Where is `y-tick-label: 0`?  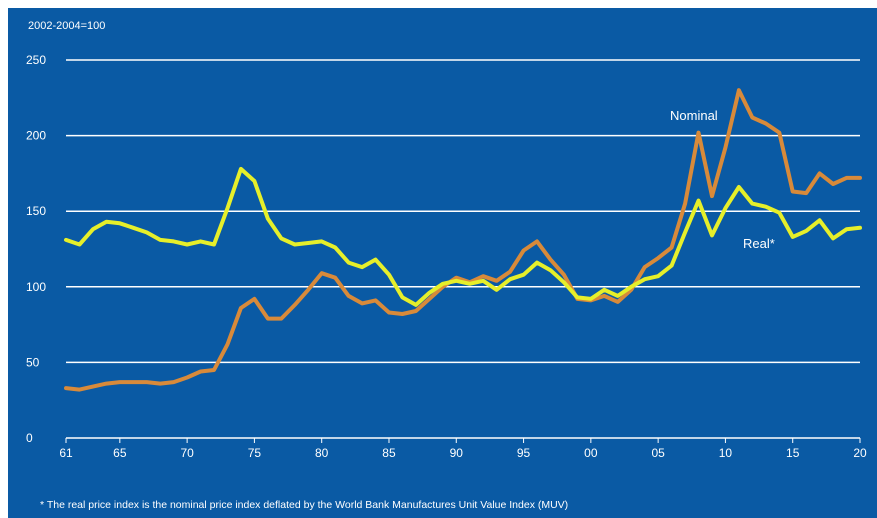 y-tick-label: 0 is located at coordinates (29, 438).